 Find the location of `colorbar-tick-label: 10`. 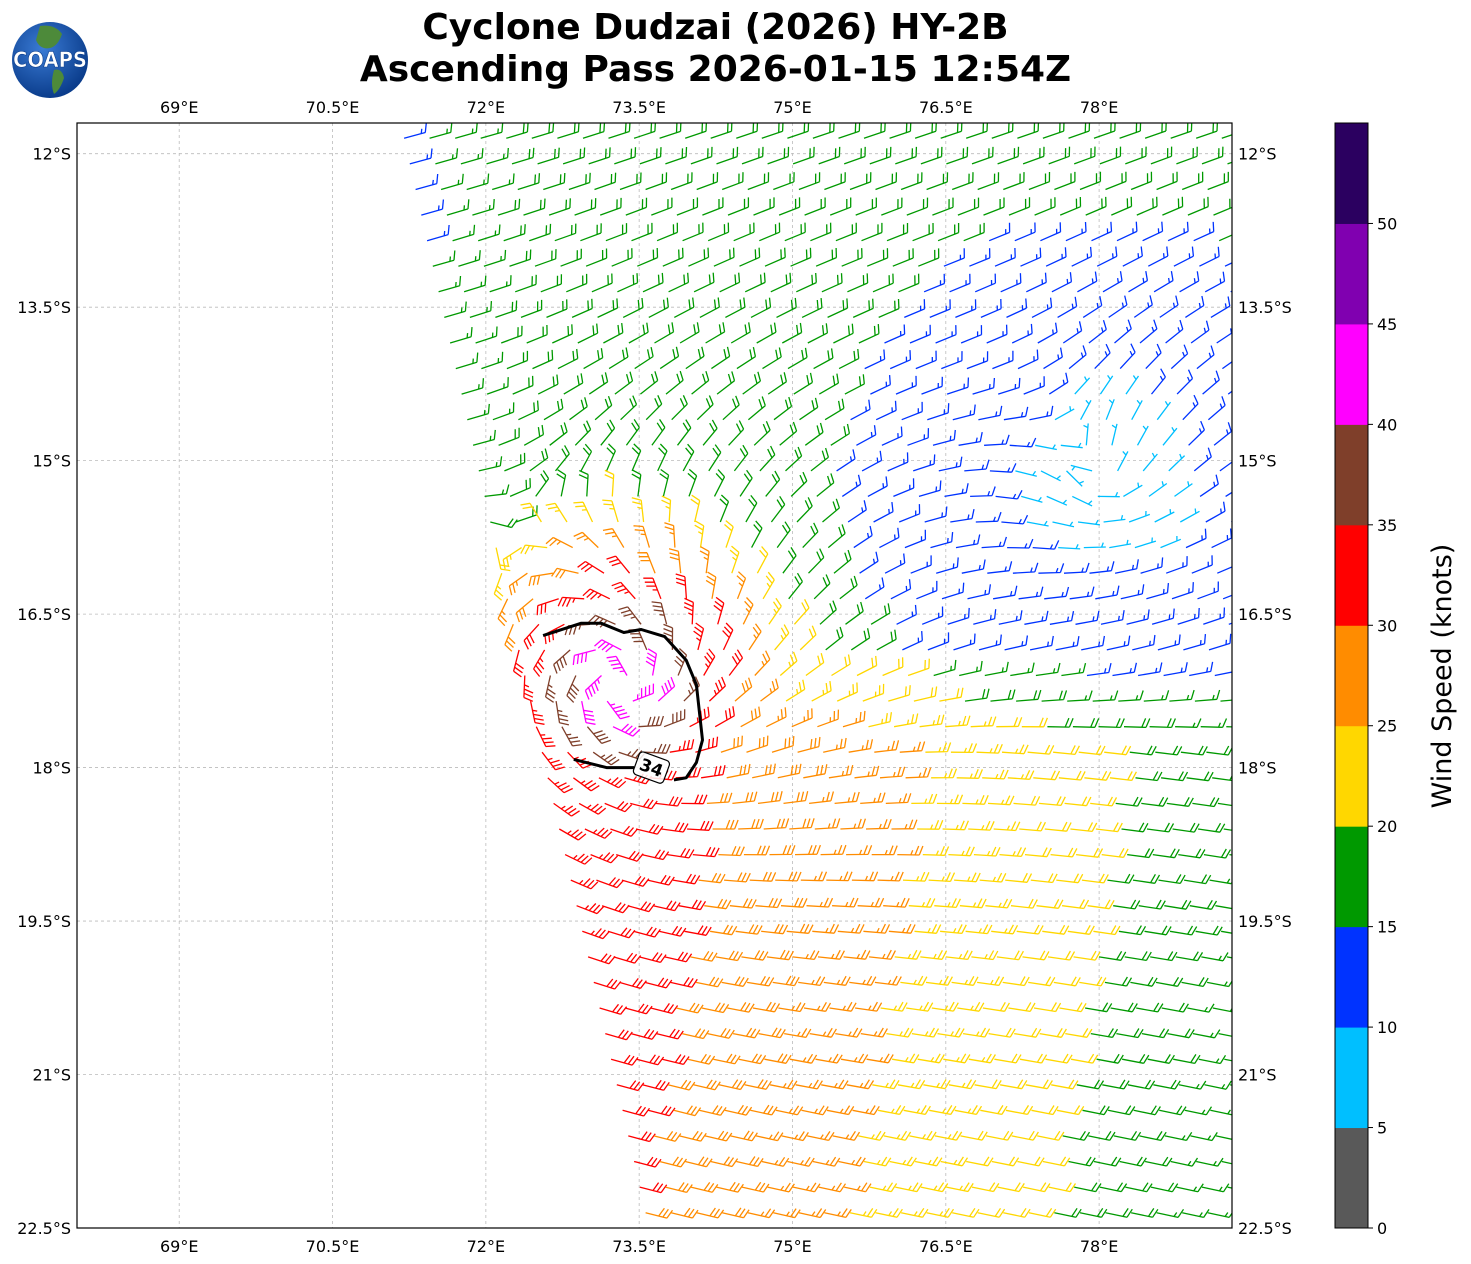

colorbar-tick-label: 10 is located at coordinates (1387, 1027).